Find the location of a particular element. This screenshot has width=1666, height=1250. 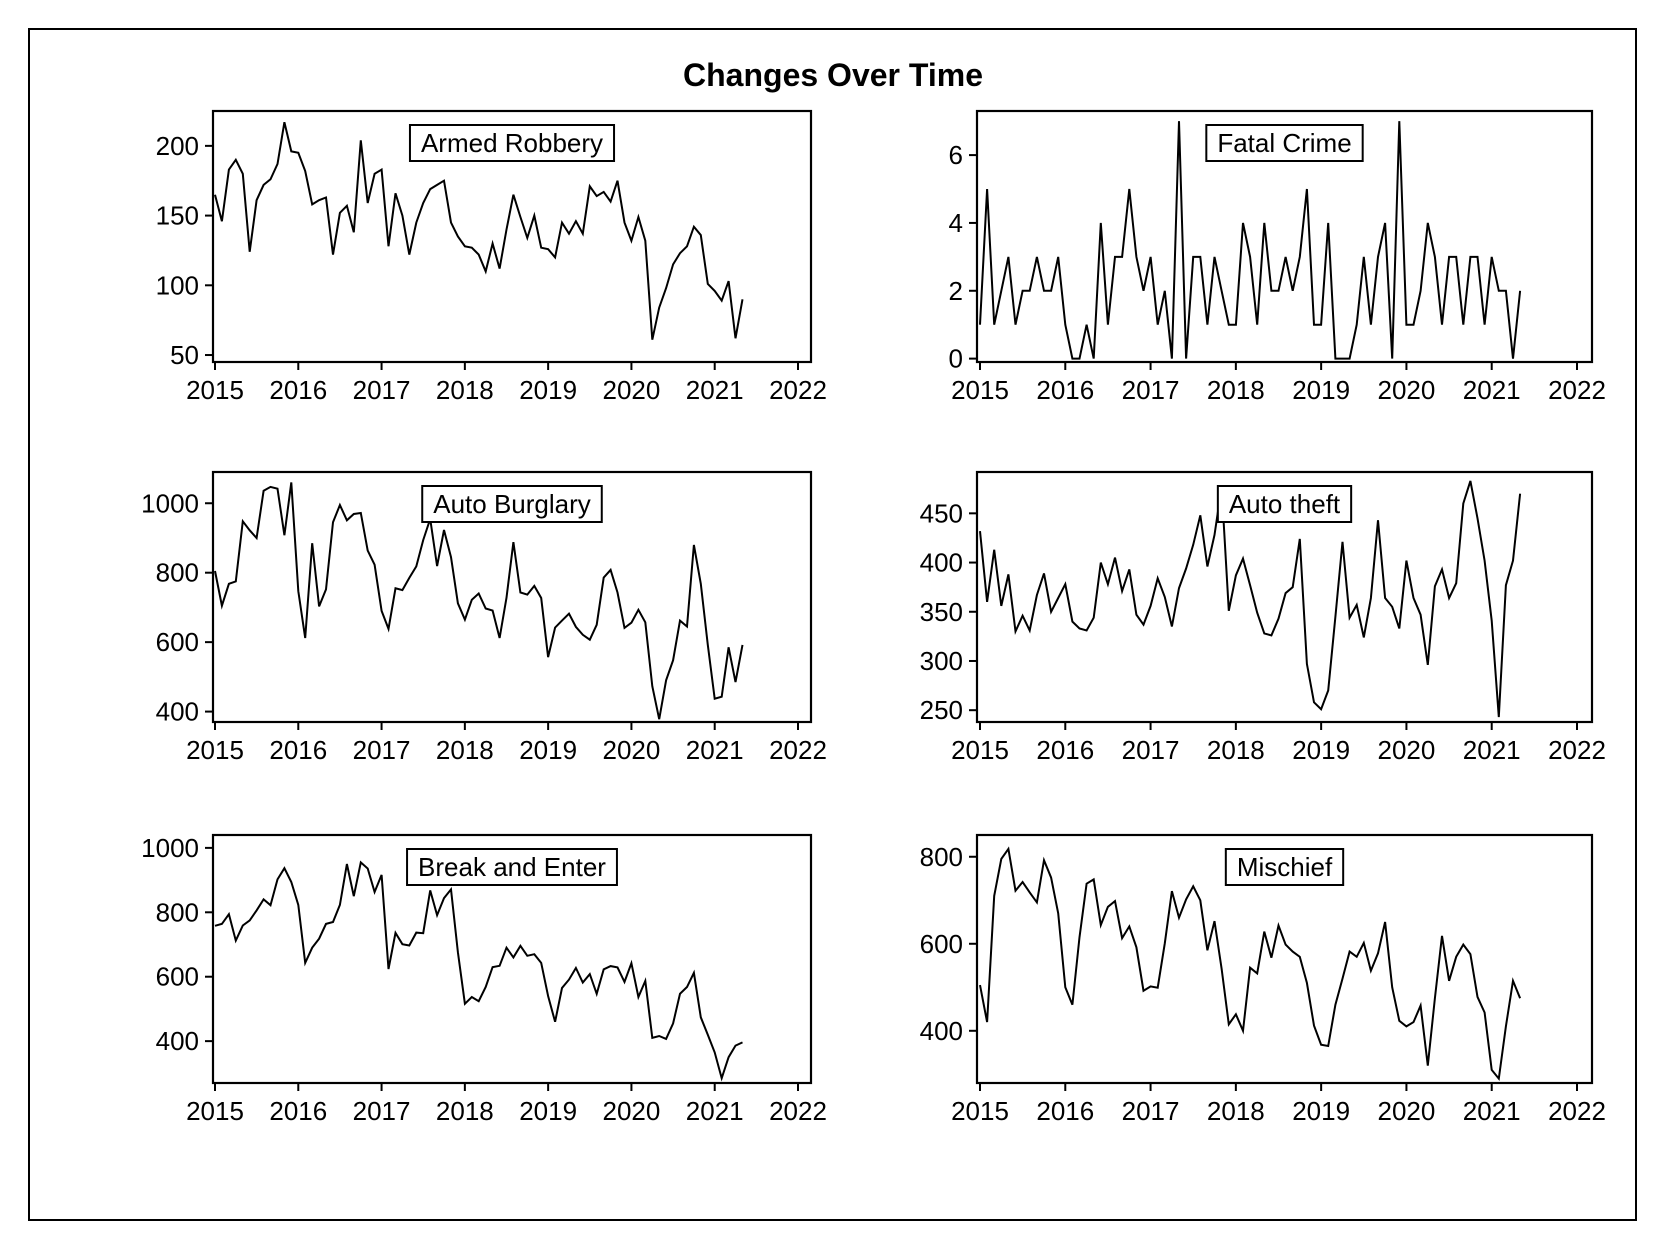

legend-break-and-enter: Break and Enter is located at coordinates (512, 867).